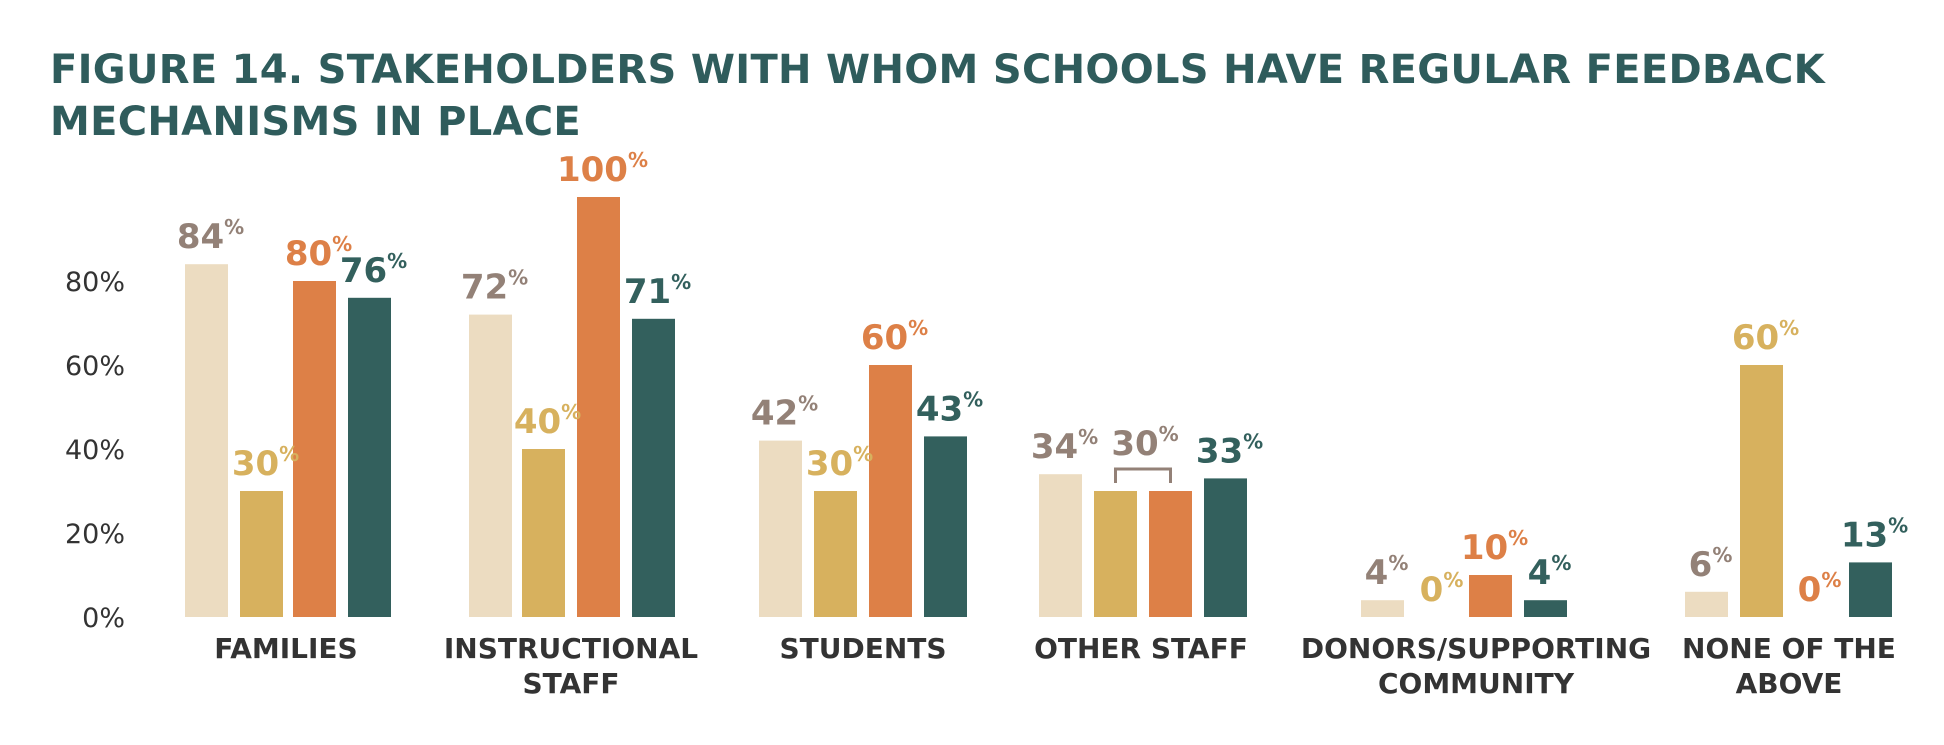 The height and width of the screenshot is (745, 1944). What do you see at coordinates (1711, 564) in the screenshot?
I see `data-label: 6%` at bounding box center [1711, 564].